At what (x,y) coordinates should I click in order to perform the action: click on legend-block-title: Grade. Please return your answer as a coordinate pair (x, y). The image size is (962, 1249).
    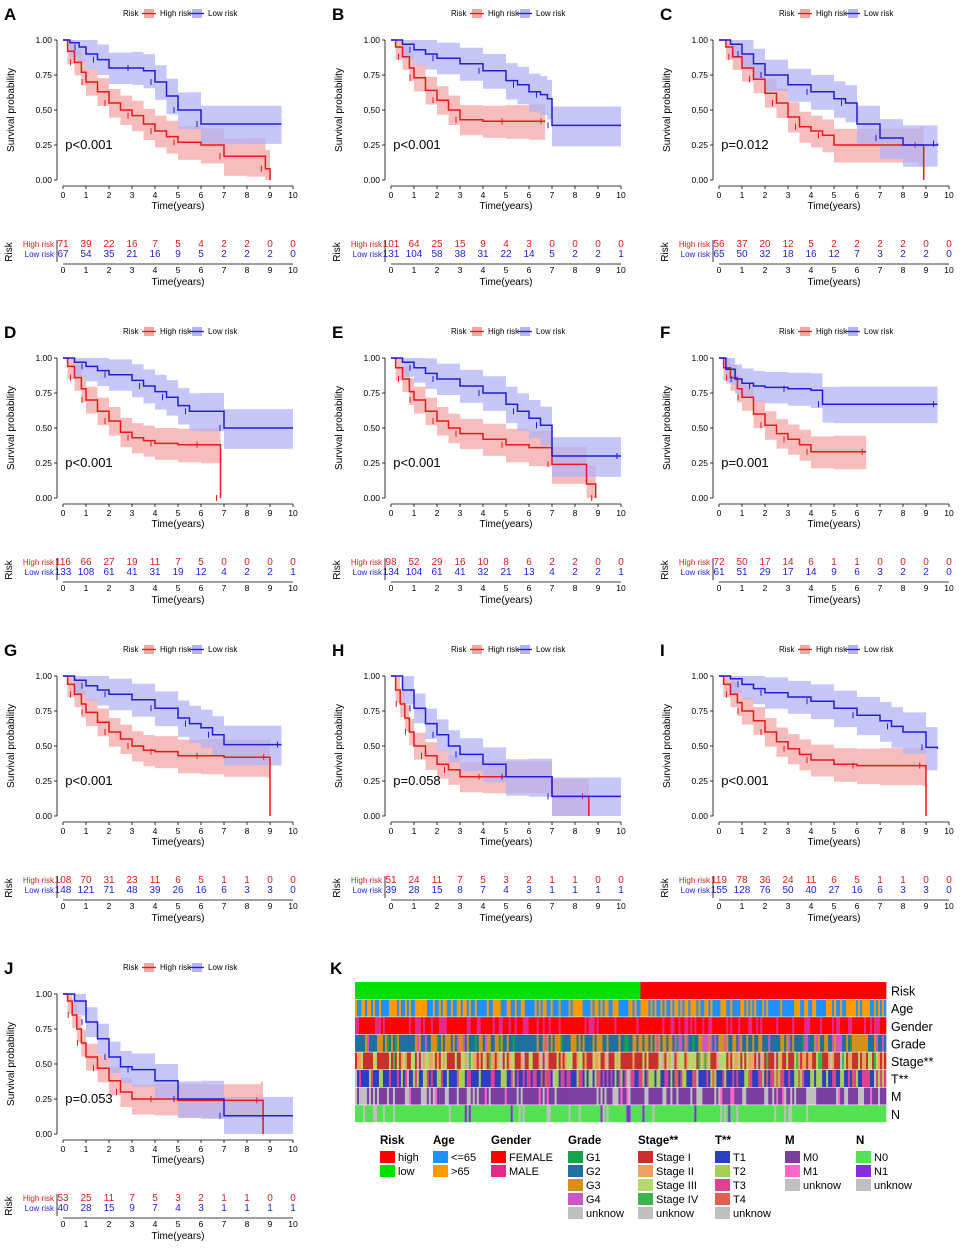
    Looking at the image, I should click on (584, 1141).